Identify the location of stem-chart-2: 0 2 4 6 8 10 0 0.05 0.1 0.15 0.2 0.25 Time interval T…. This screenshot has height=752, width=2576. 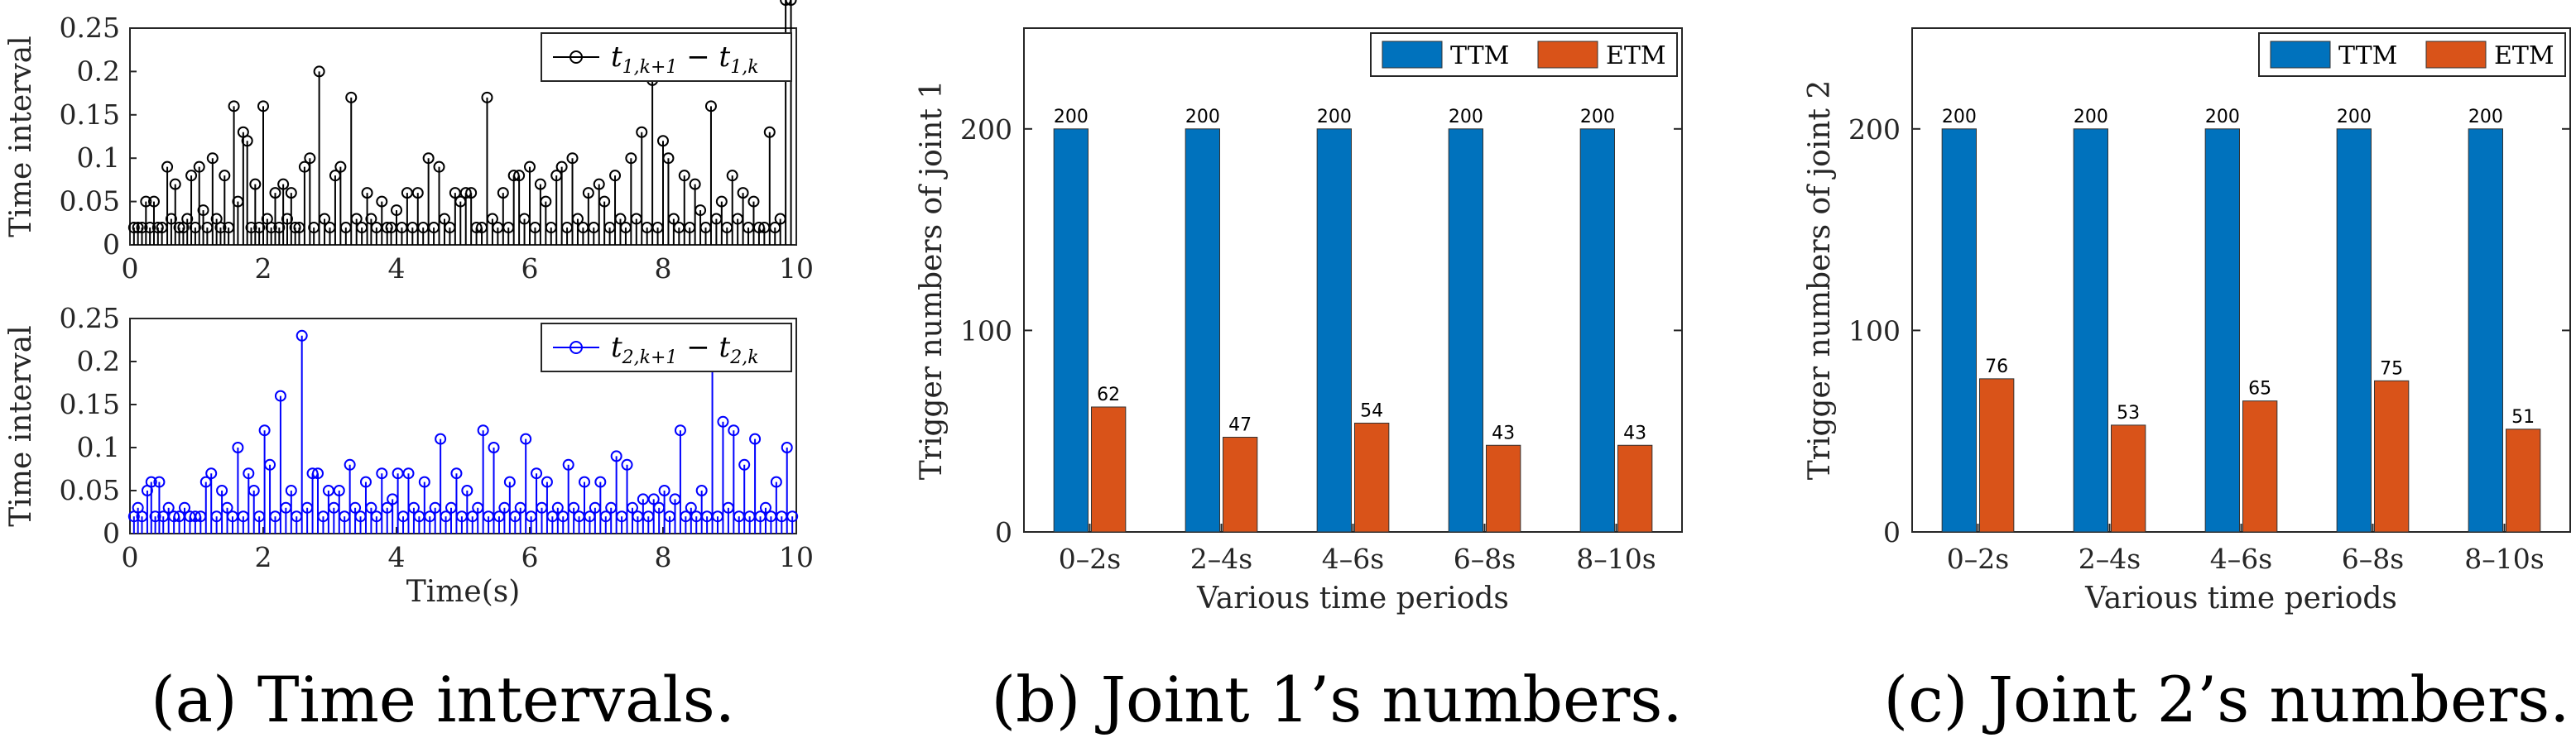
(409, 455).